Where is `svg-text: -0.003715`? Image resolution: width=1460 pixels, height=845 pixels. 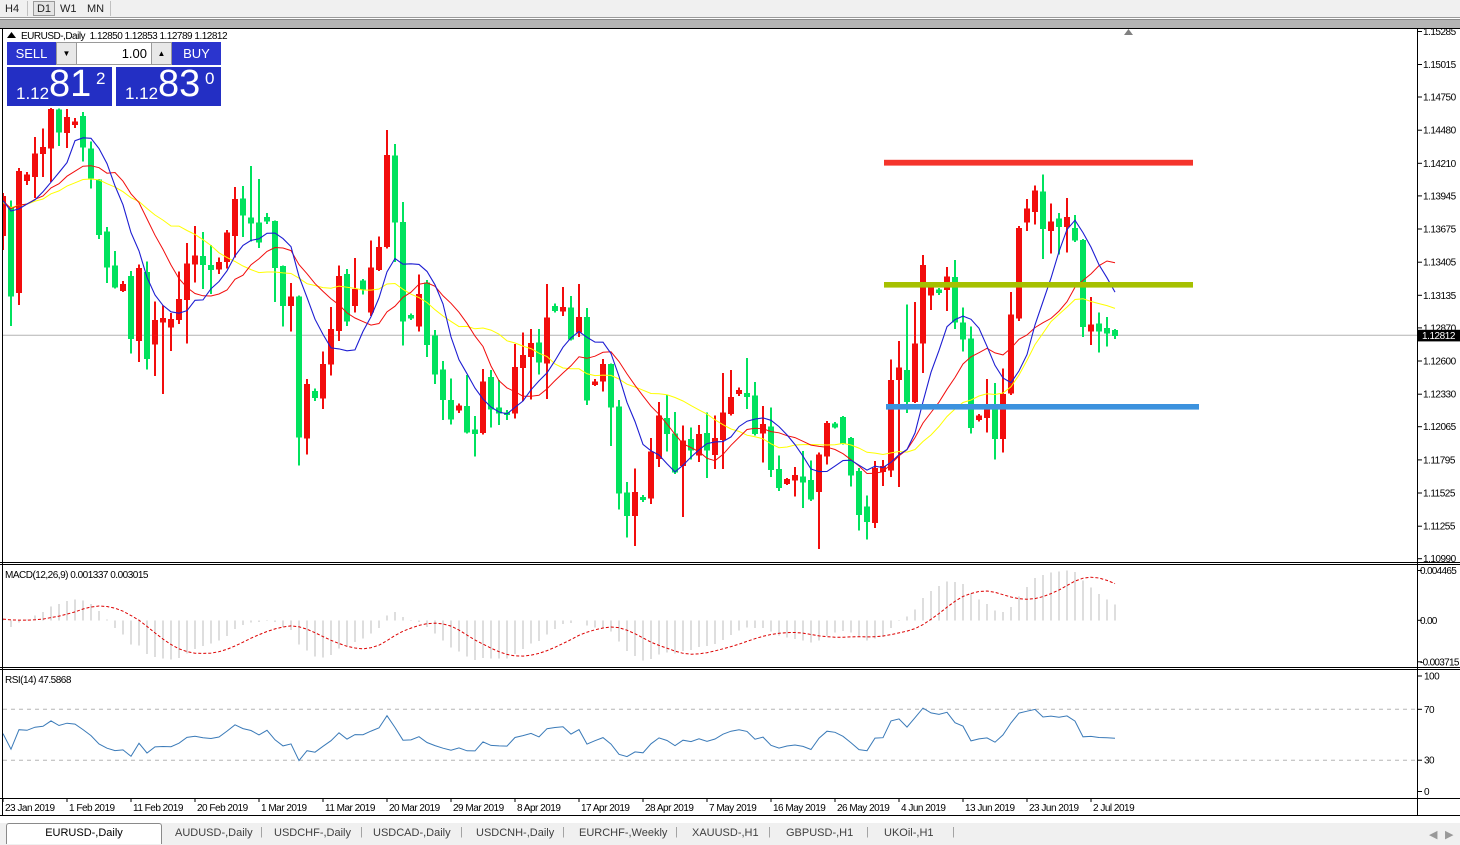 svg-text: -0.003715 is located at coordinates (1440, 662).